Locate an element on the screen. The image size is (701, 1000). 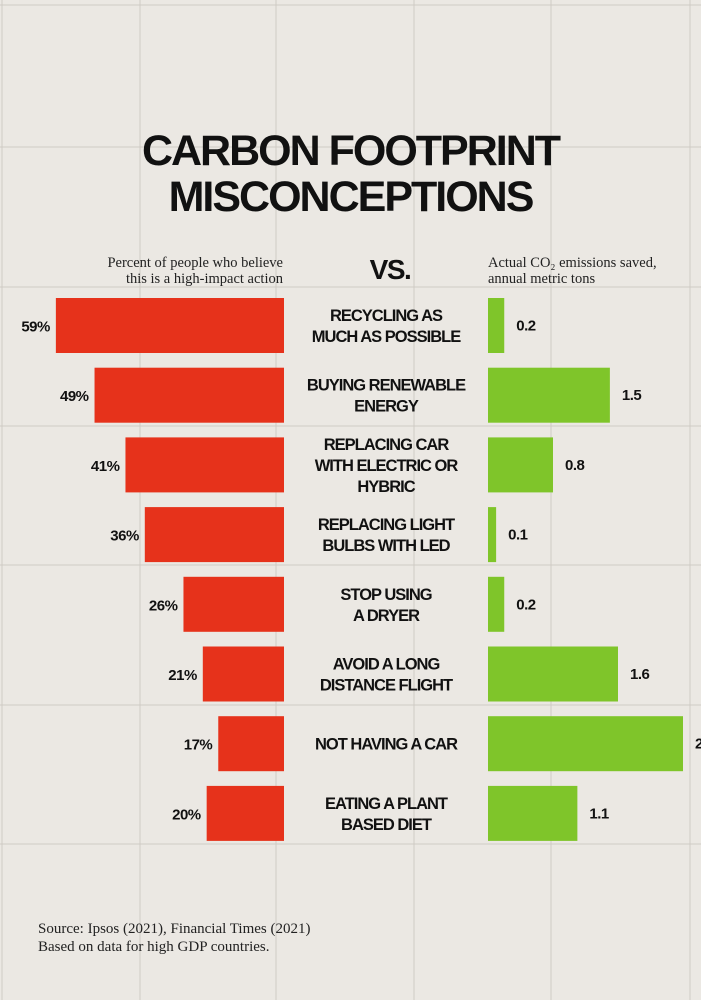
category-label-line: RECYCLING AS is located at coordinates (386, 316).